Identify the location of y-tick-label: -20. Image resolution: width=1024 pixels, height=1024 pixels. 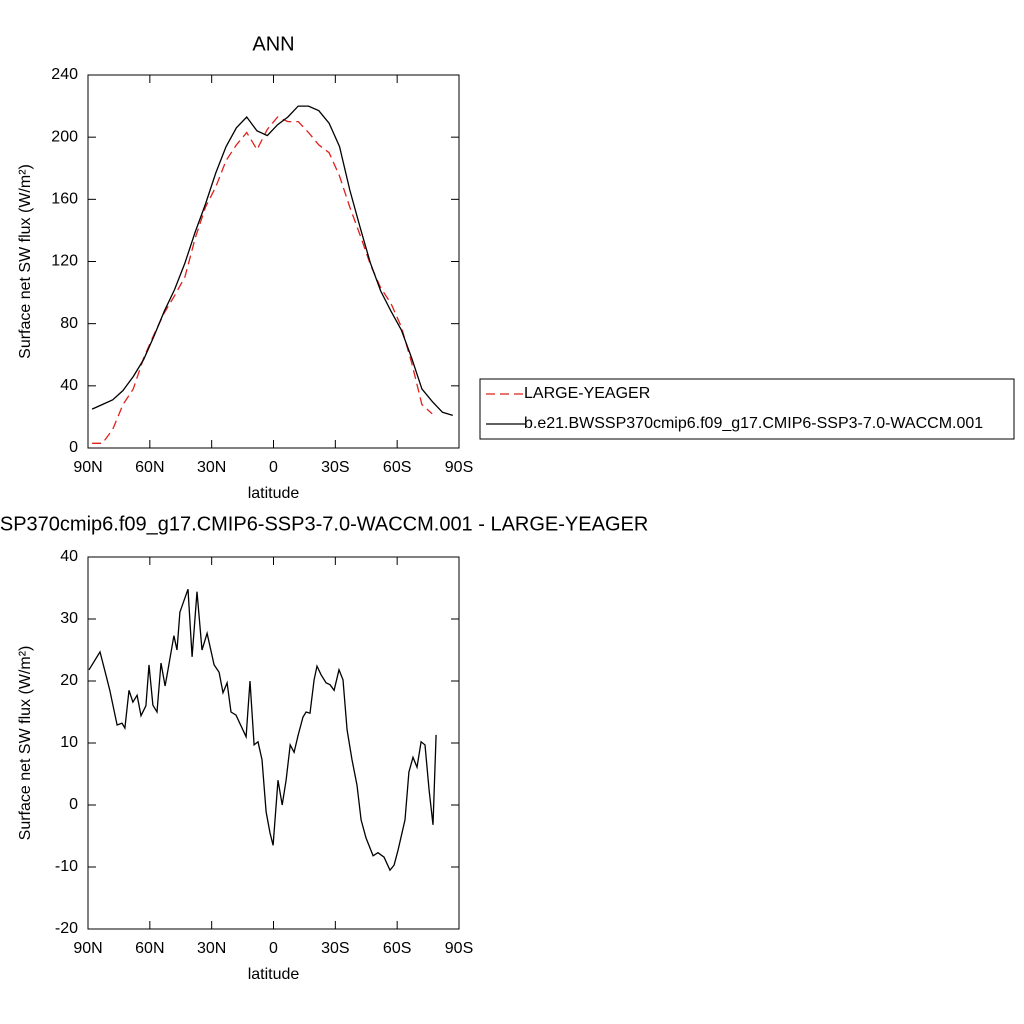
(66, 928).